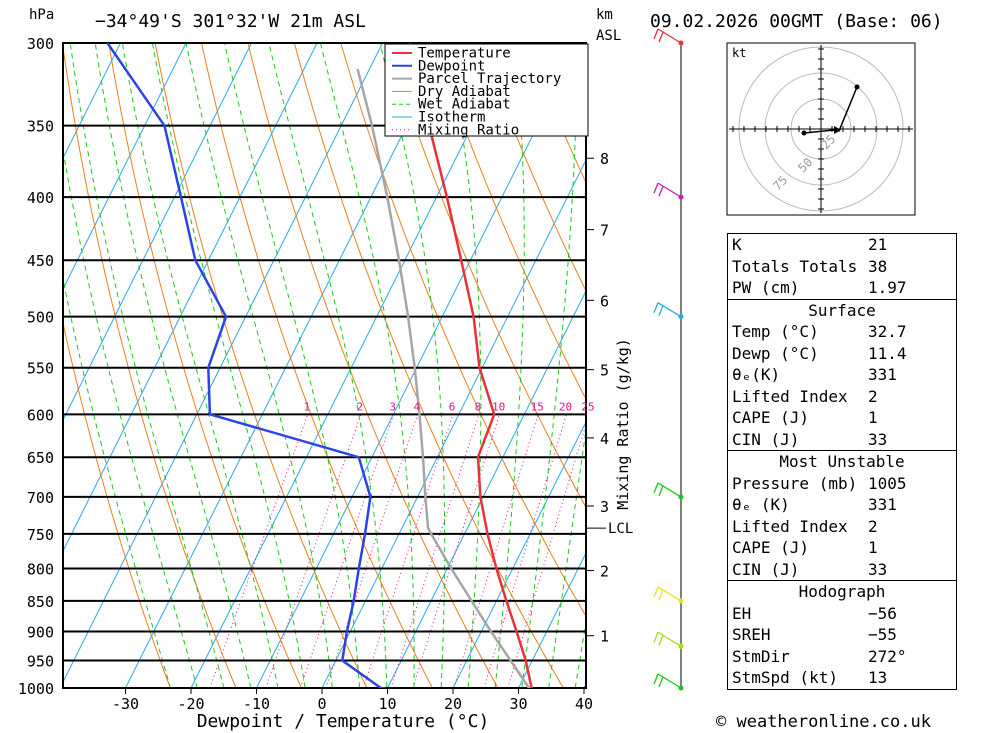  Describe the element at coordinates (882, 634) in the screenshot. I see `index-value: −55` at that location.